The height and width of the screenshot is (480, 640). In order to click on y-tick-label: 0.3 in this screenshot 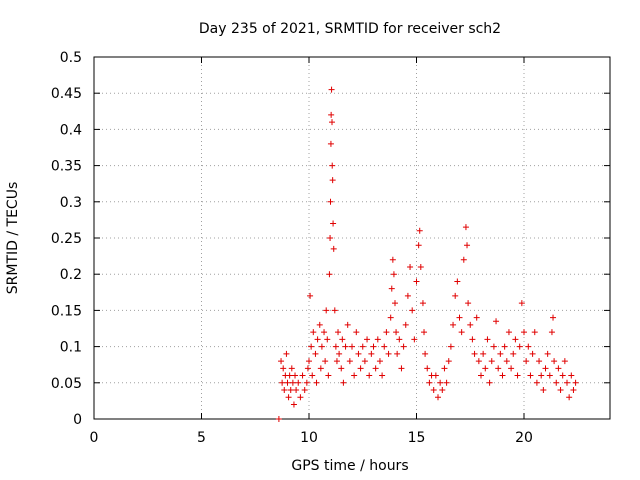, I will do `click(71, 203)`.